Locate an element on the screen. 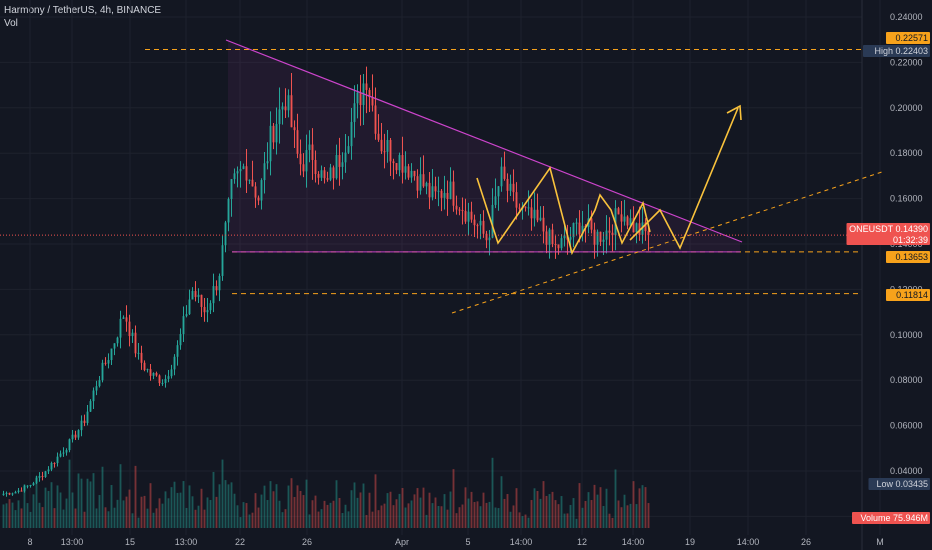 This screenshot has height=550, width=932. volume-label: Vol is located at coordinates (11, 23).